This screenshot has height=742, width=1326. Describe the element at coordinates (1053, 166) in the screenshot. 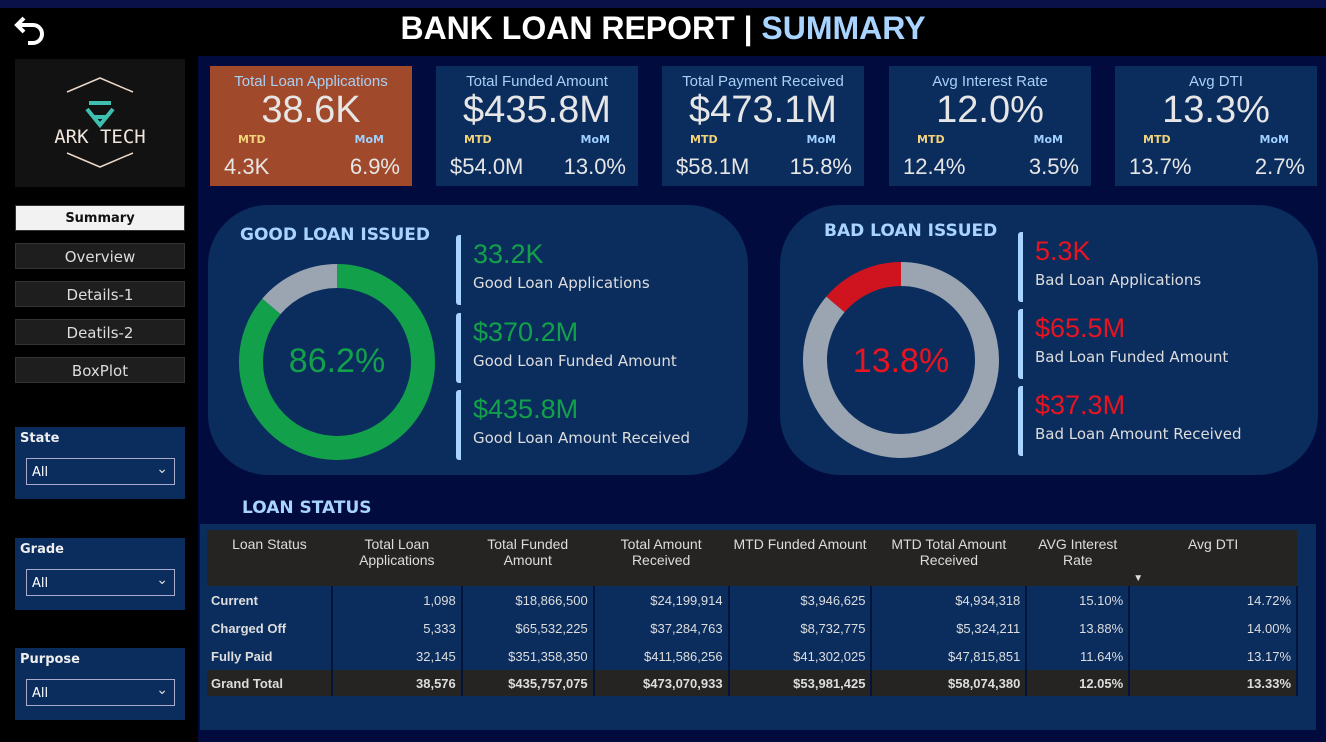

I see `kpi-mom-value: 3.5%` at that location.